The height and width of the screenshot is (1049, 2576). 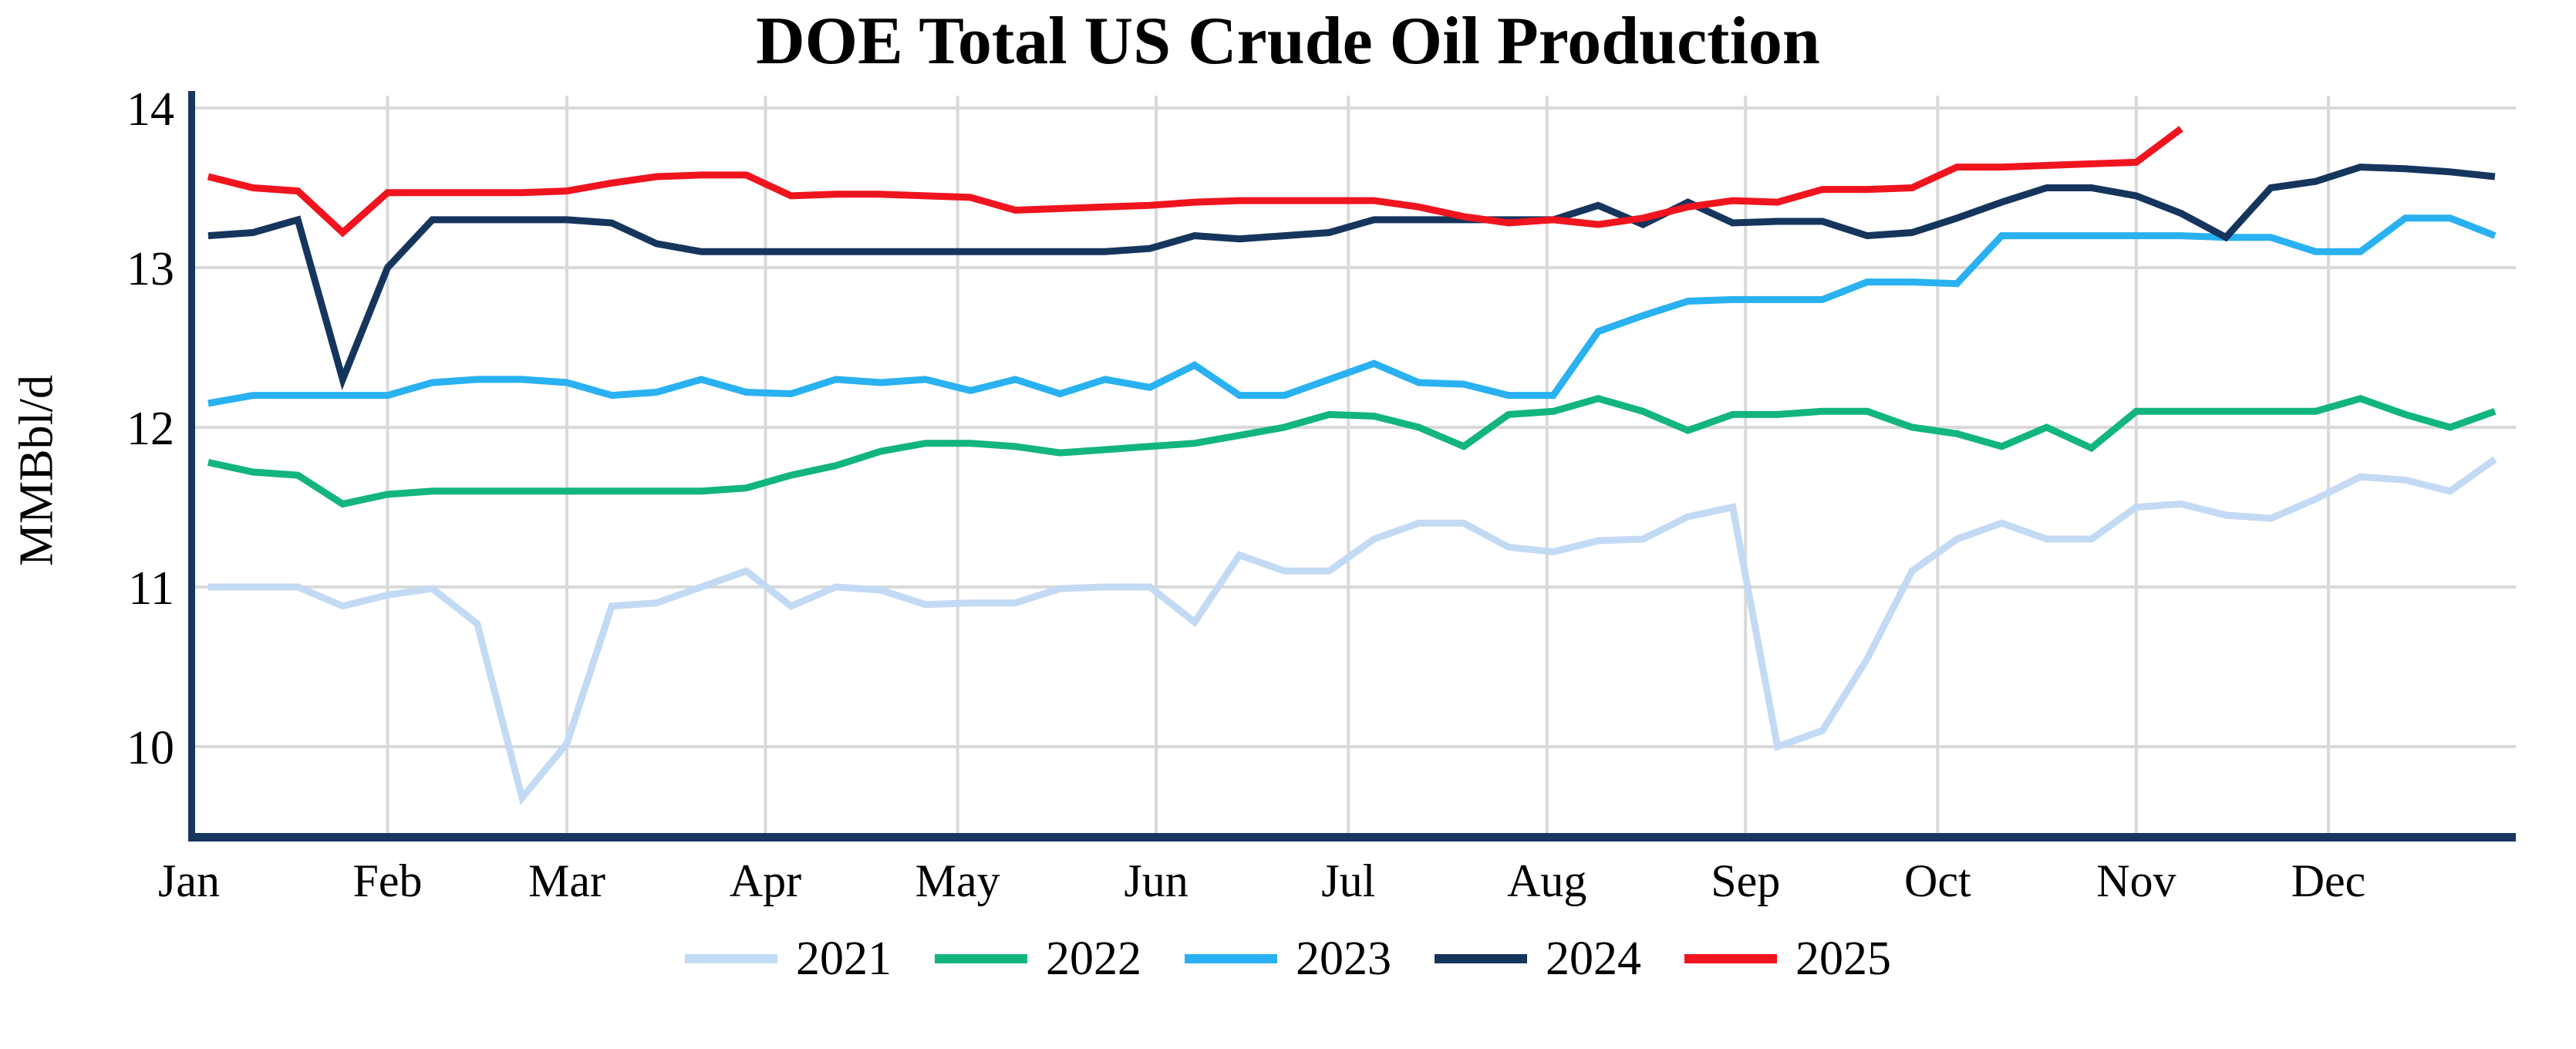 I want to click on legend-swatch-2022, so click(x=981, y=959).